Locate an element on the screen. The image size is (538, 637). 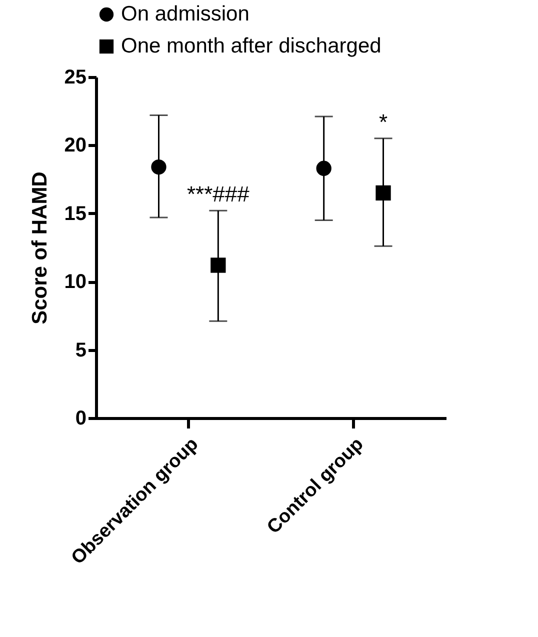
y-tick-label: 15 is located at coordinates (75, 213).